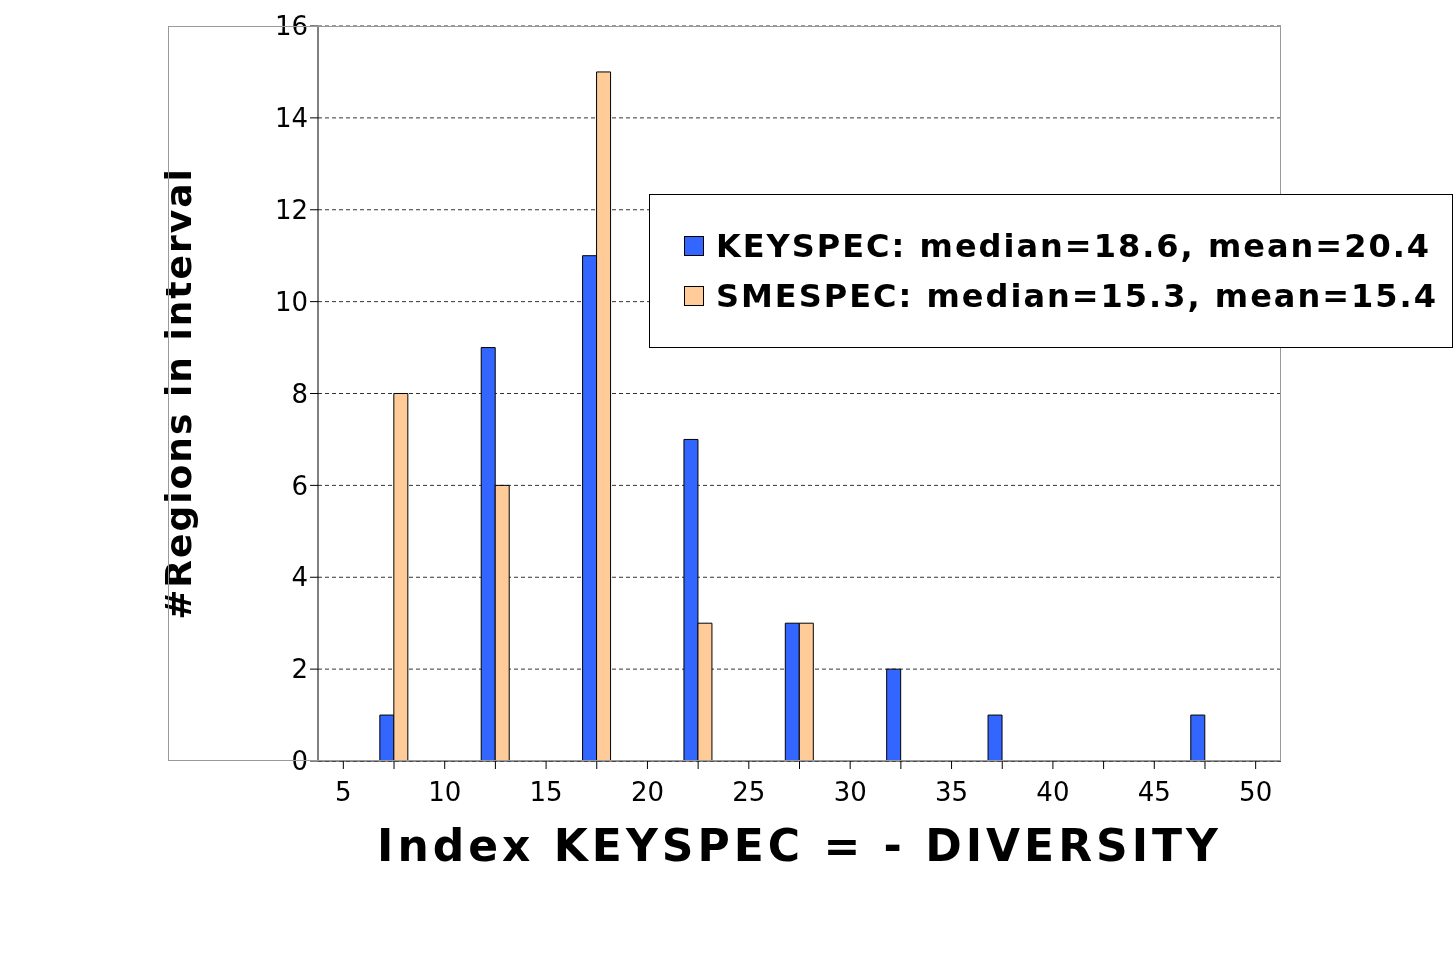 This screenshot has height=980, width=1453. I want to click on legend-label: SMESPEC: median=15.3, mean=15.4, so click(1076, 296).